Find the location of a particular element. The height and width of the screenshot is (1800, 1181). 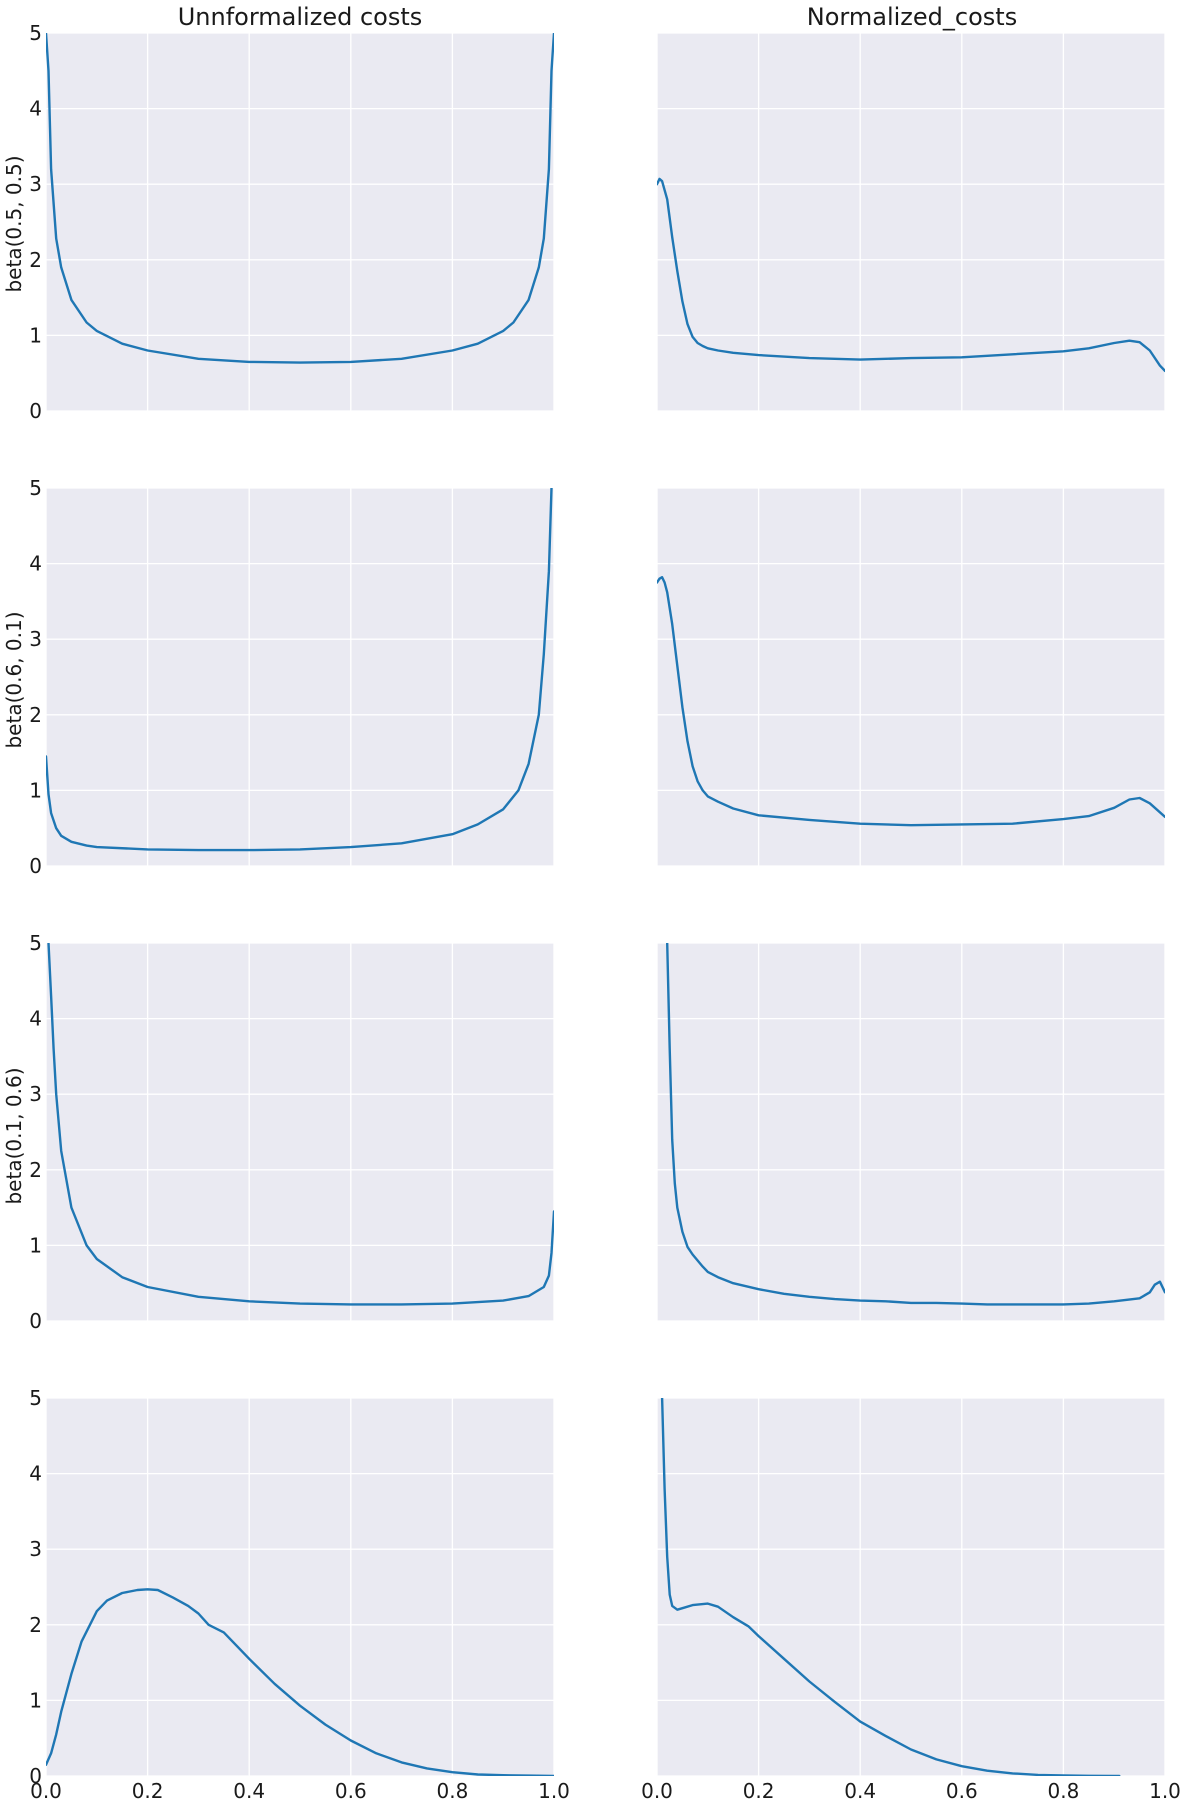

row-label-2: beta(0.6, 0.1) is located at coordinates (14, 679).